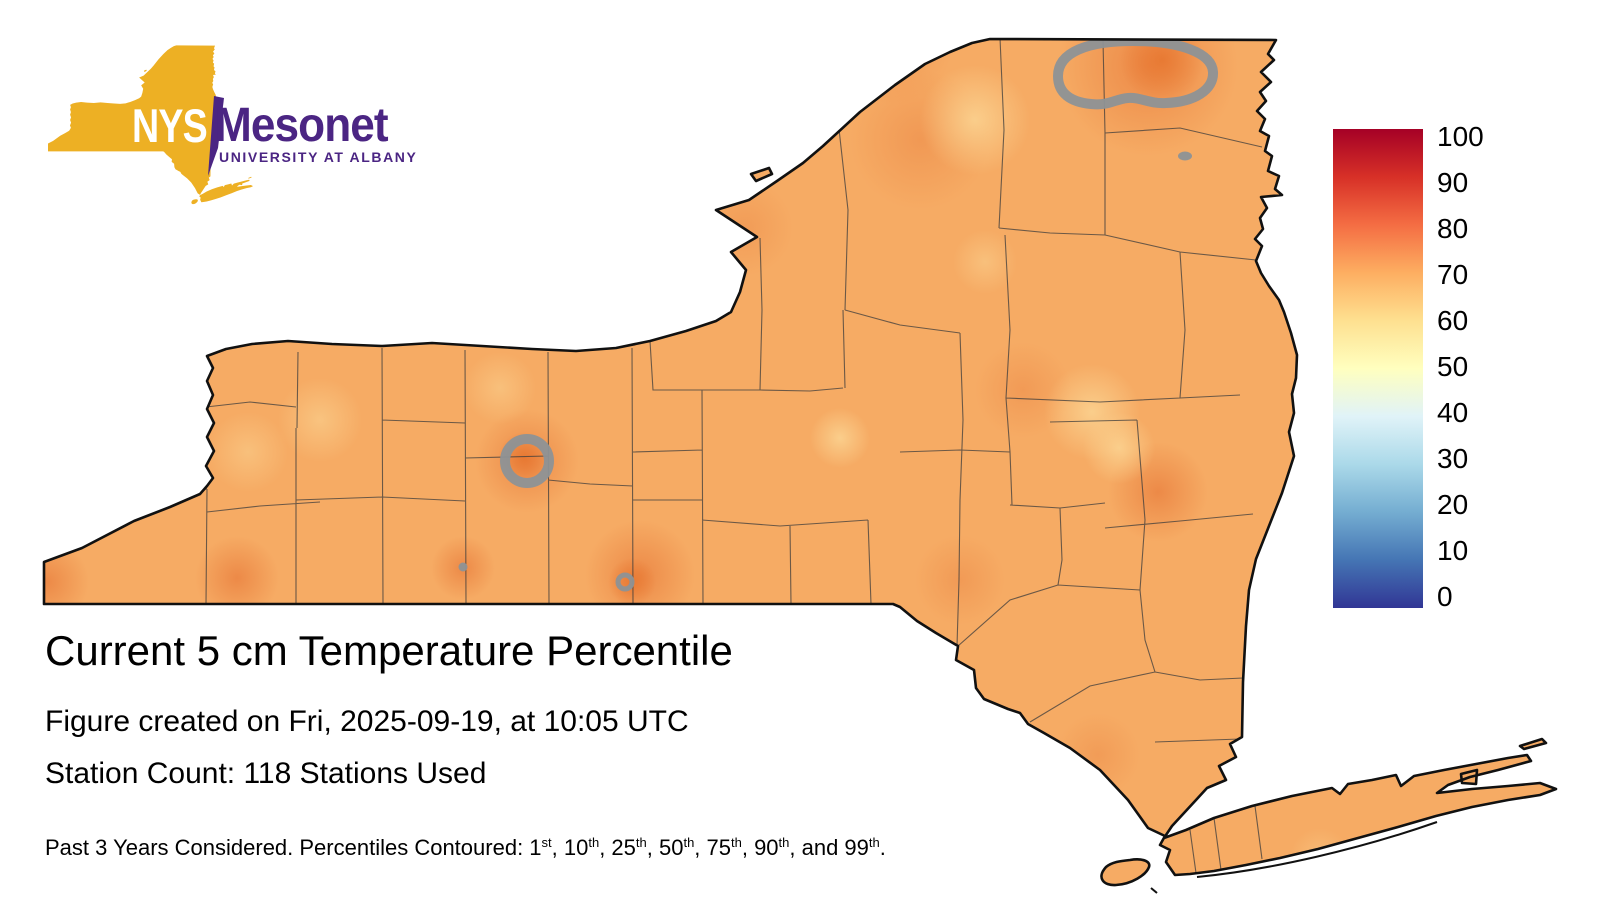 Image resolution: width=1600 pixels, height=900 pixels. Describe the element at coordinates (266, 773) in the screenshot. I see `station-count-line: Station Count: 118 Stations Used` at that location.